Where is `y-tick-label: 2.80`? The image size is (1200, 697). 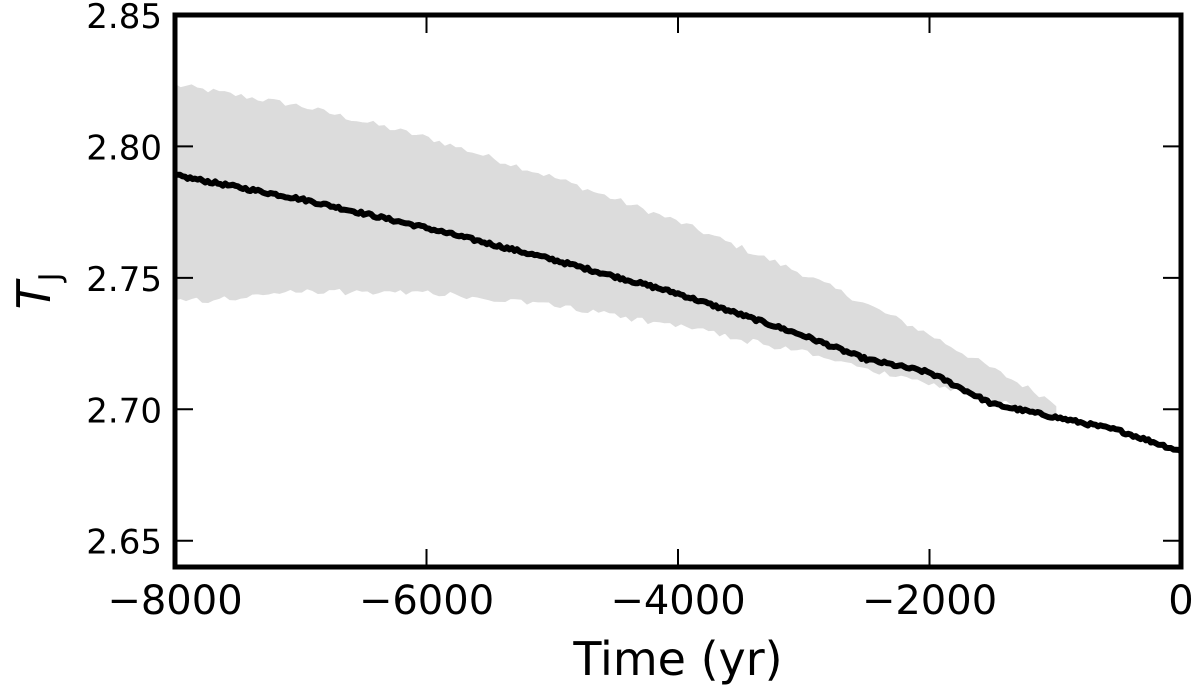
y-tick-label: 2.80 is located at coordinates (124, 148).